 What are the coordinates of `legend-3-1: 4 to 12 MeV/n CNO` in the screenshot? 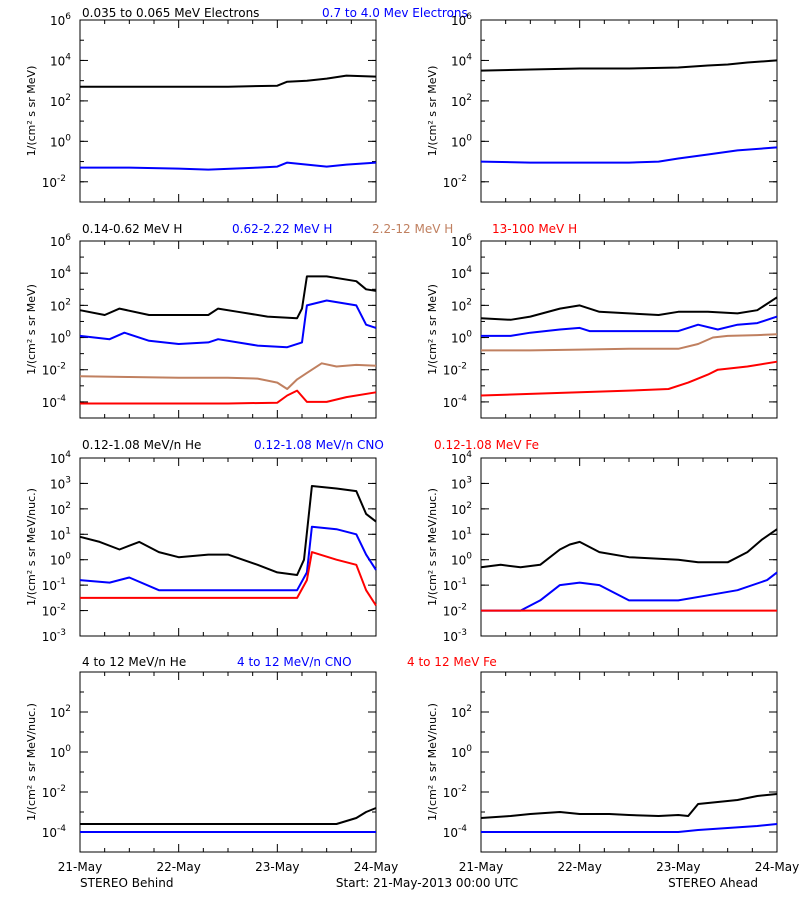 It's located at (294, 662).